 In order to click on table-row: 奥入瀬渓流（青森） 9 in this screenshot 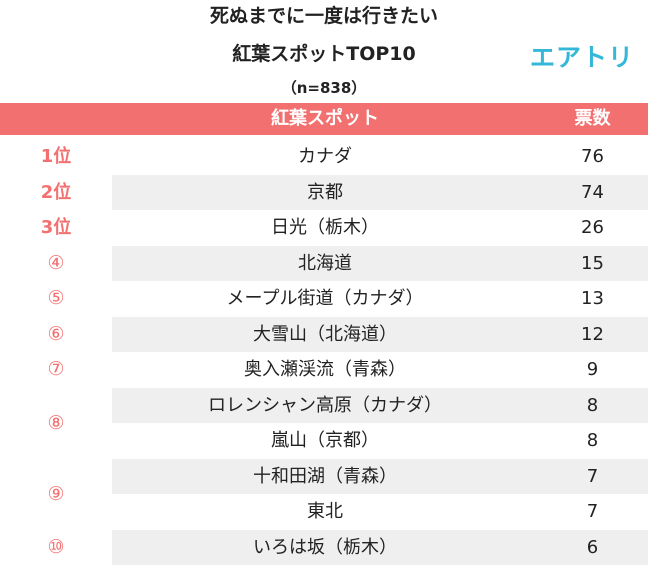, I will do `click(324, 370)`.